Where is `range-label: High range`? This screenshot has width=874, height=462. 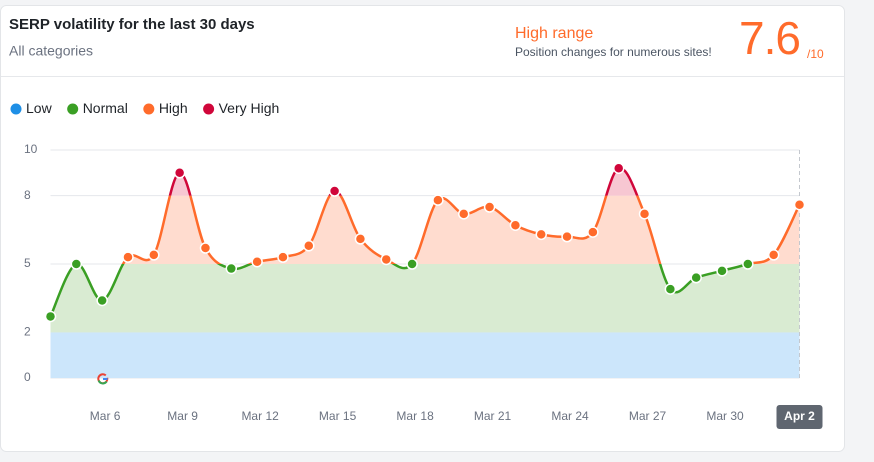
range-label: High range is located at coordinates (554, 33).